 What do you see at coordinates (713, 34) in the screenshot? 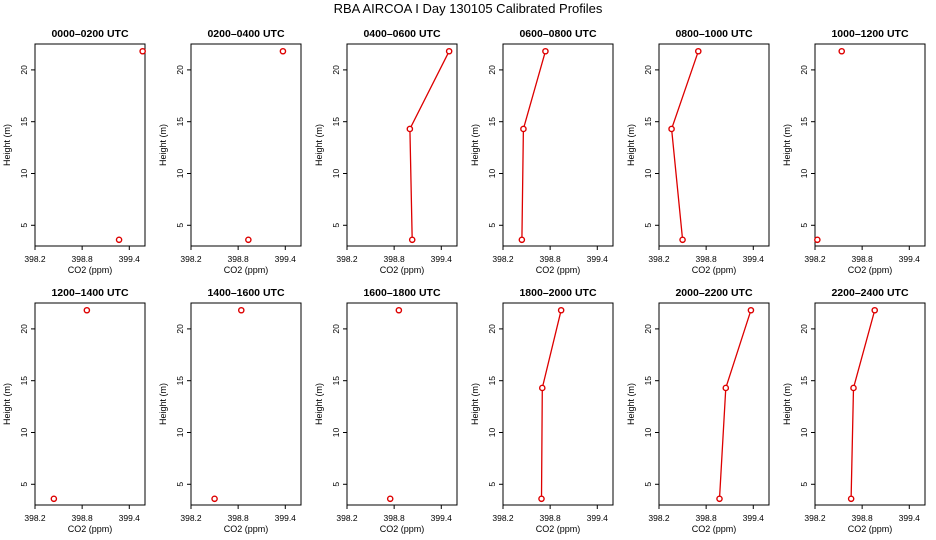
I see `panel-title: 0800–1000 UTC` at bounding box center [713, 34].